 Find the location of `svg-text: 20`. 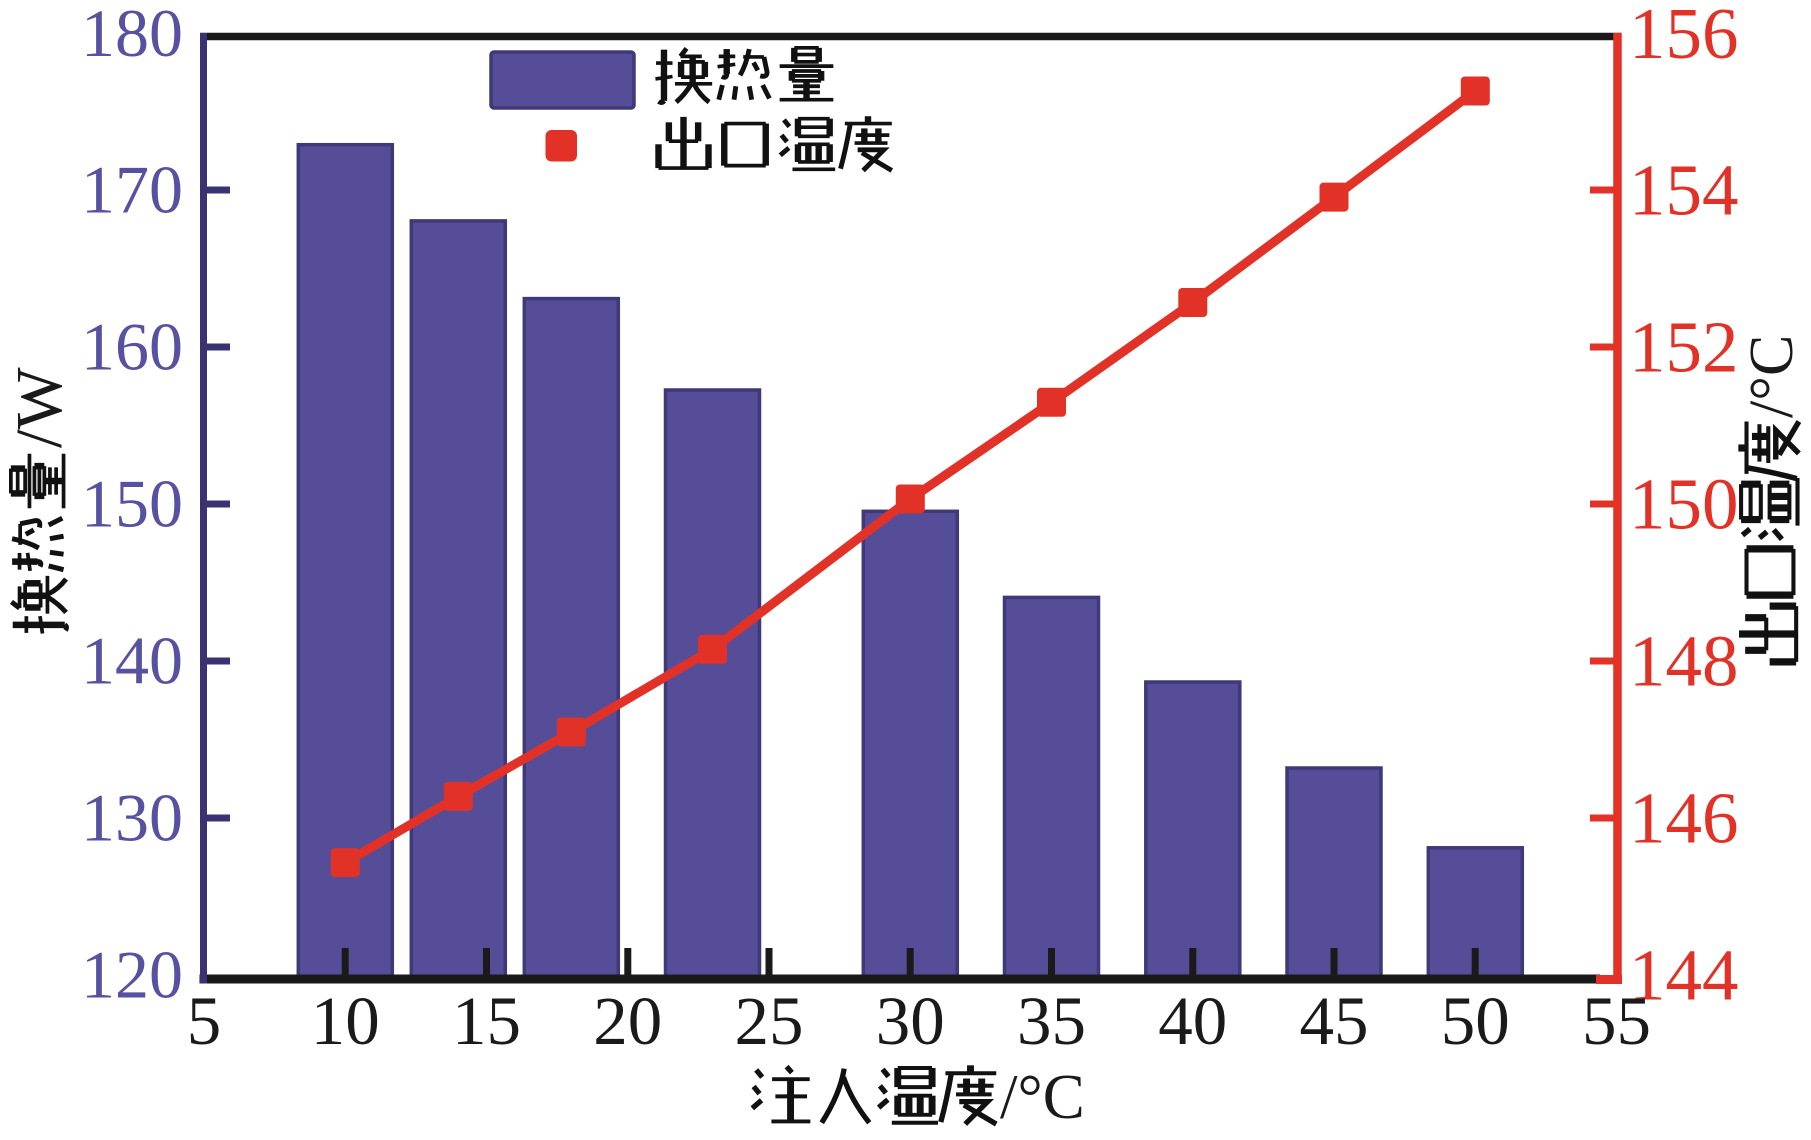

svg-text: 20 is located at coordinates (627, 1021).